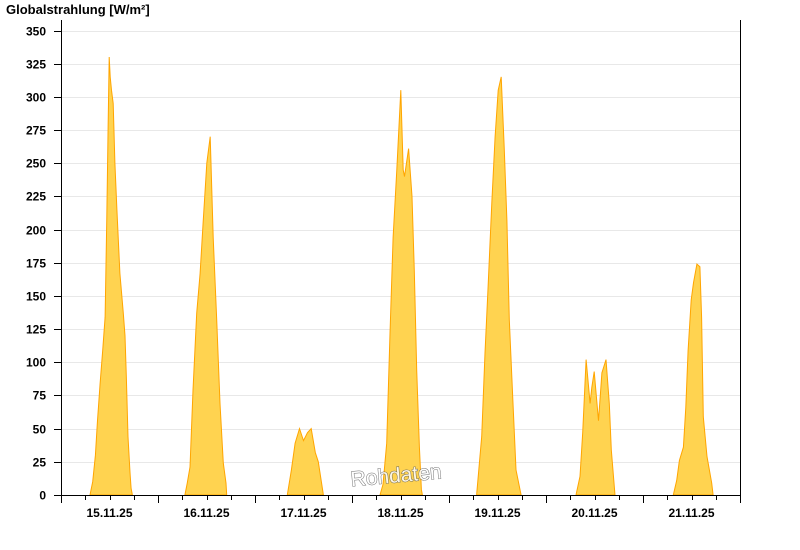 This screenshot has height=550, width=800. Describe the element at coordinates (396, 475) in the screenshot. I see `watermark: Rohdaten` at that location.